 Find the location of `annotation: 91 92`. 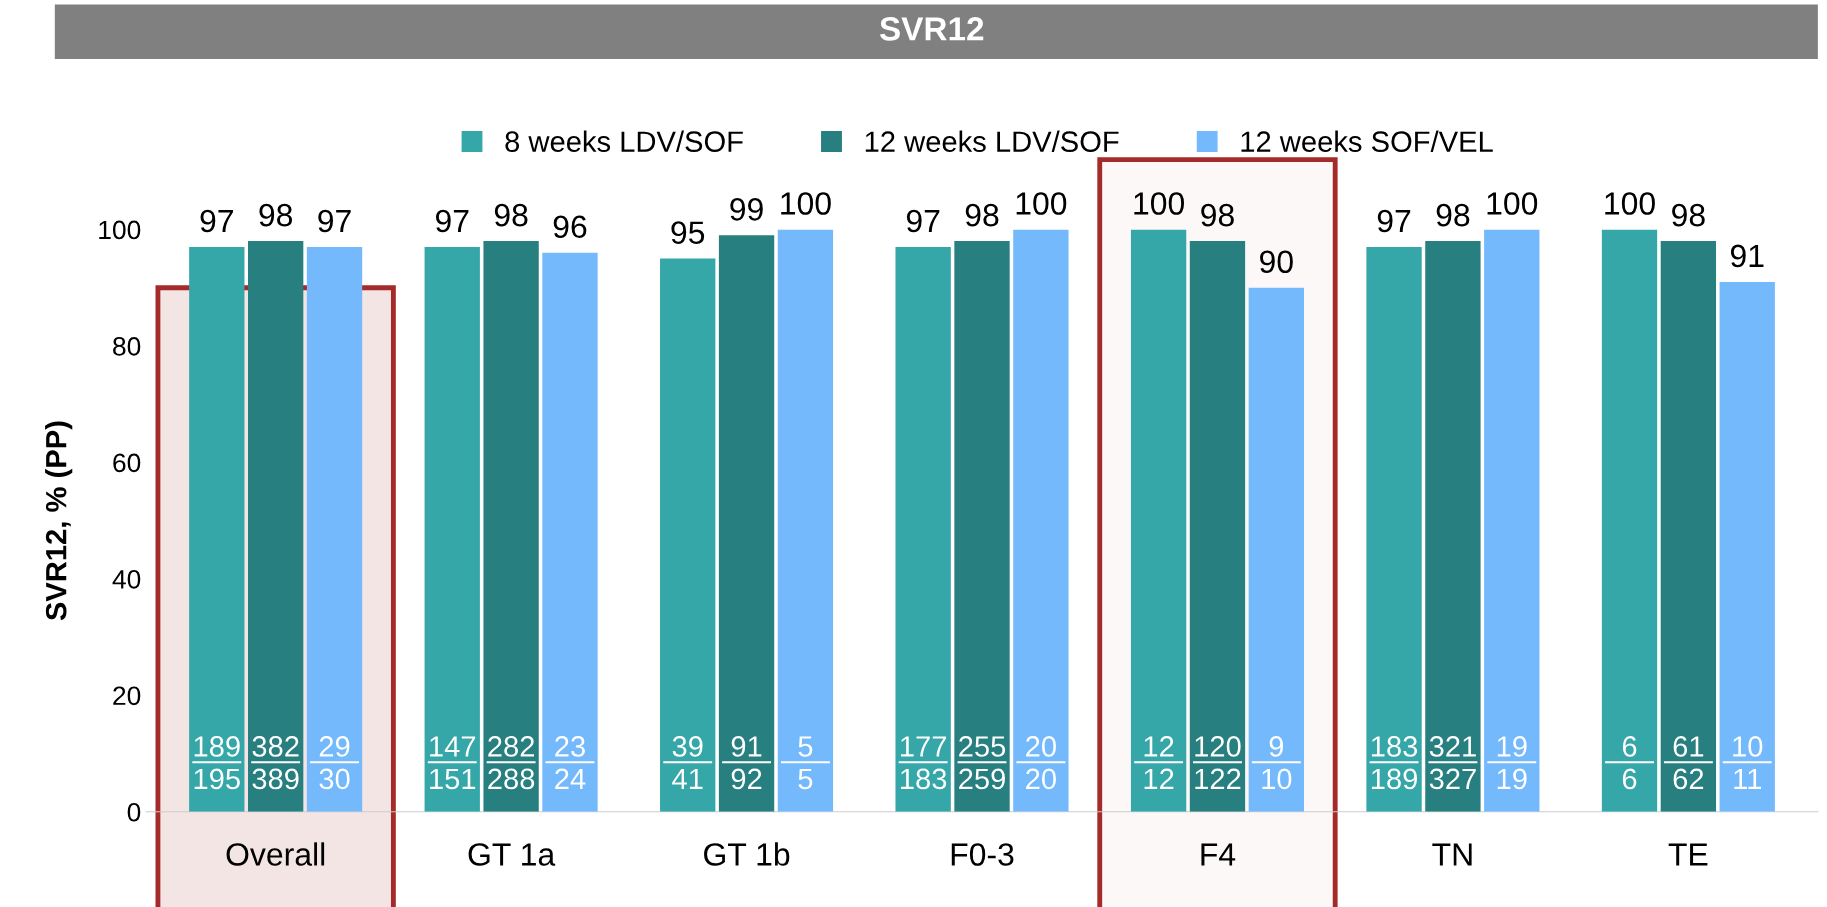

annotation: 91 92 is located at coordinates (746, 763).